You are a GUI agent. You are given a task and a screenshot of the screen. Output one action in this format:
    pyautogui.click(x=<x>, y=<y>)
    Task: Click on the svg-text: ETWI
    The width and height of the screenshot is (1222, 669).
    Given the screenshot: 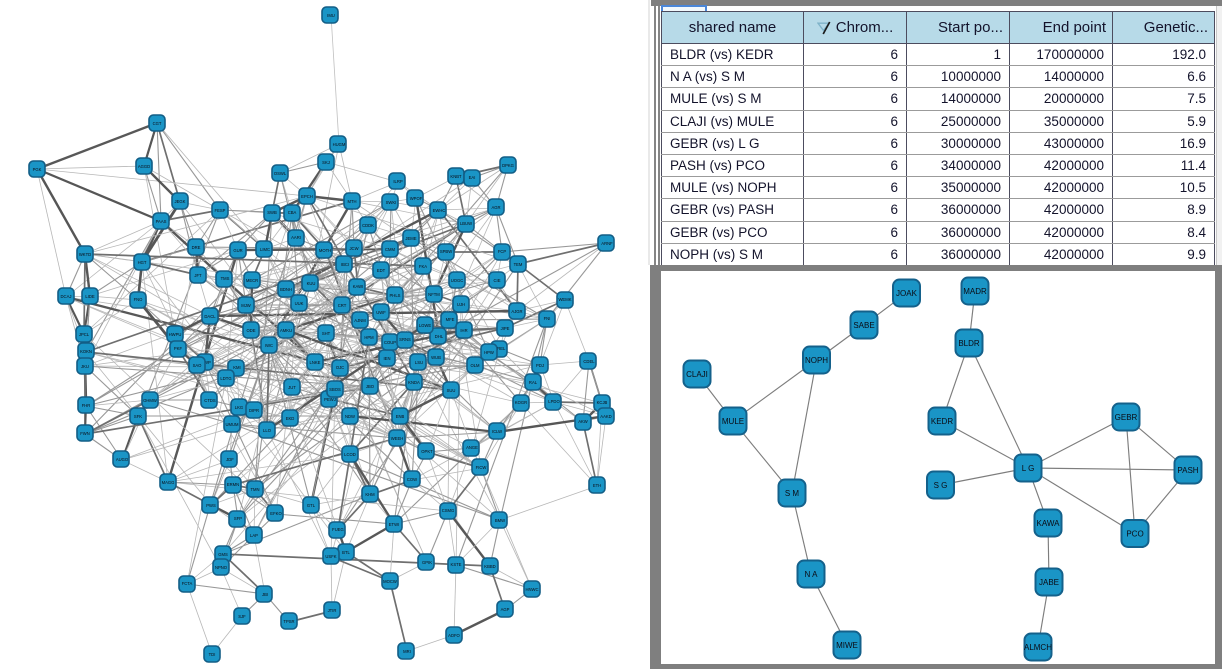 What is the action you would take?
    pyautogui.click(x=394, y=524)
    